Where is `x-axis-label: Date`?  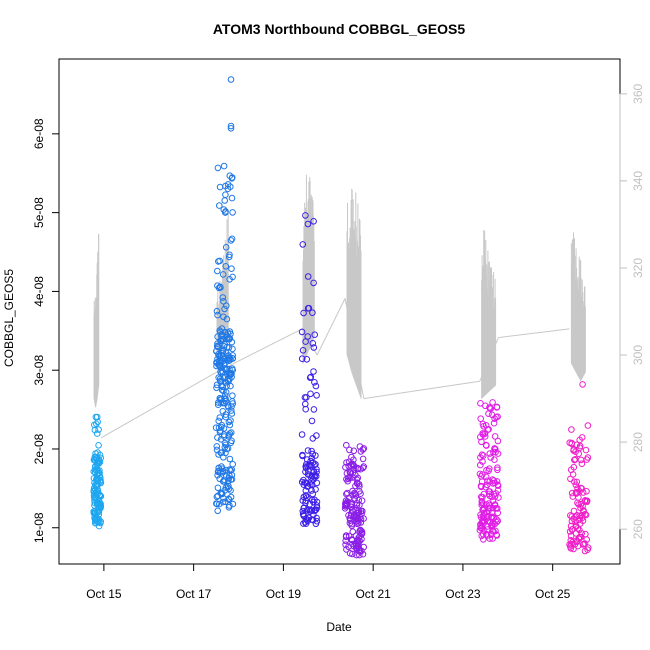
x-axis-label: Date is located at coordinates (339, 627).